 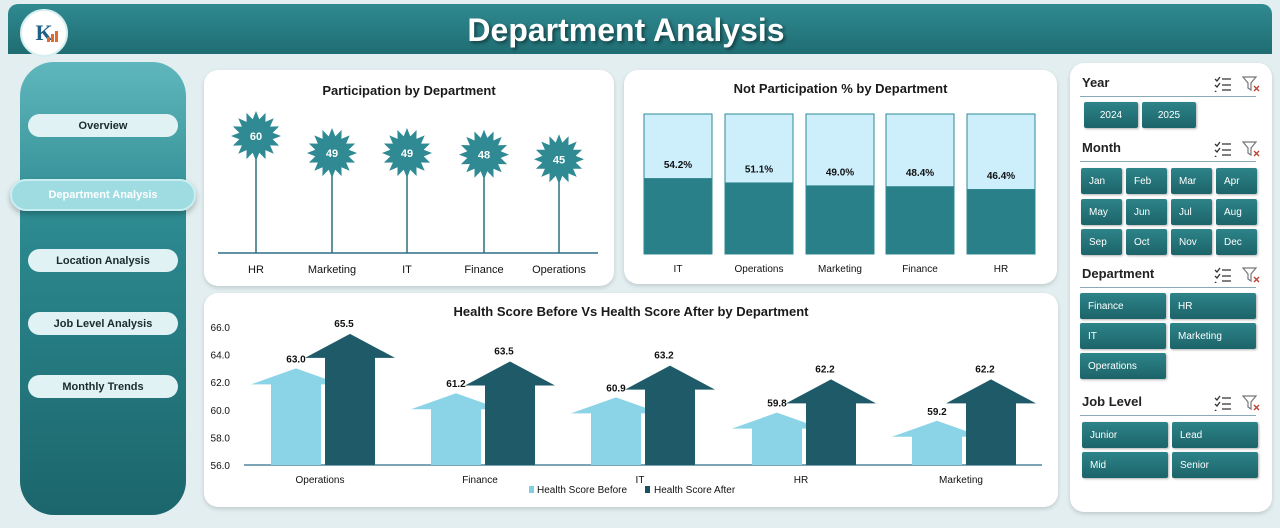 What do you see at coordinates (937, 412) in the screenshot?
I see `data-label-before-marketing: 59.2` at bounding box center [937, 412].